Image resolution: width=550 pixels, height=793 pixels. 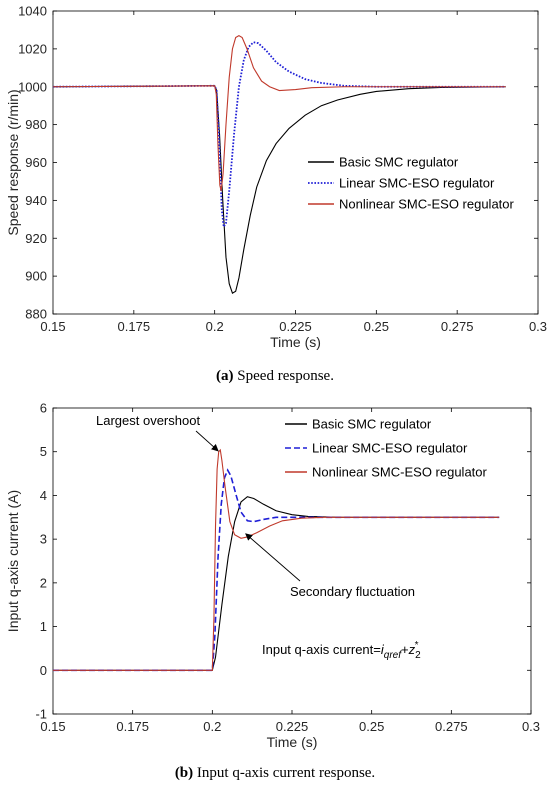 I want to click on y-tick-label: 4, so click(x=43, y=495).